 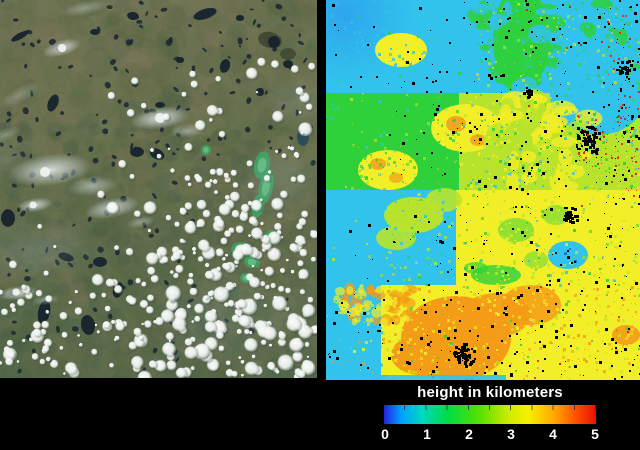 What do you see at coordinates (385, 434) in the screenshot?
I see `tick-label-0: 0` at bounding box center [385, 434].